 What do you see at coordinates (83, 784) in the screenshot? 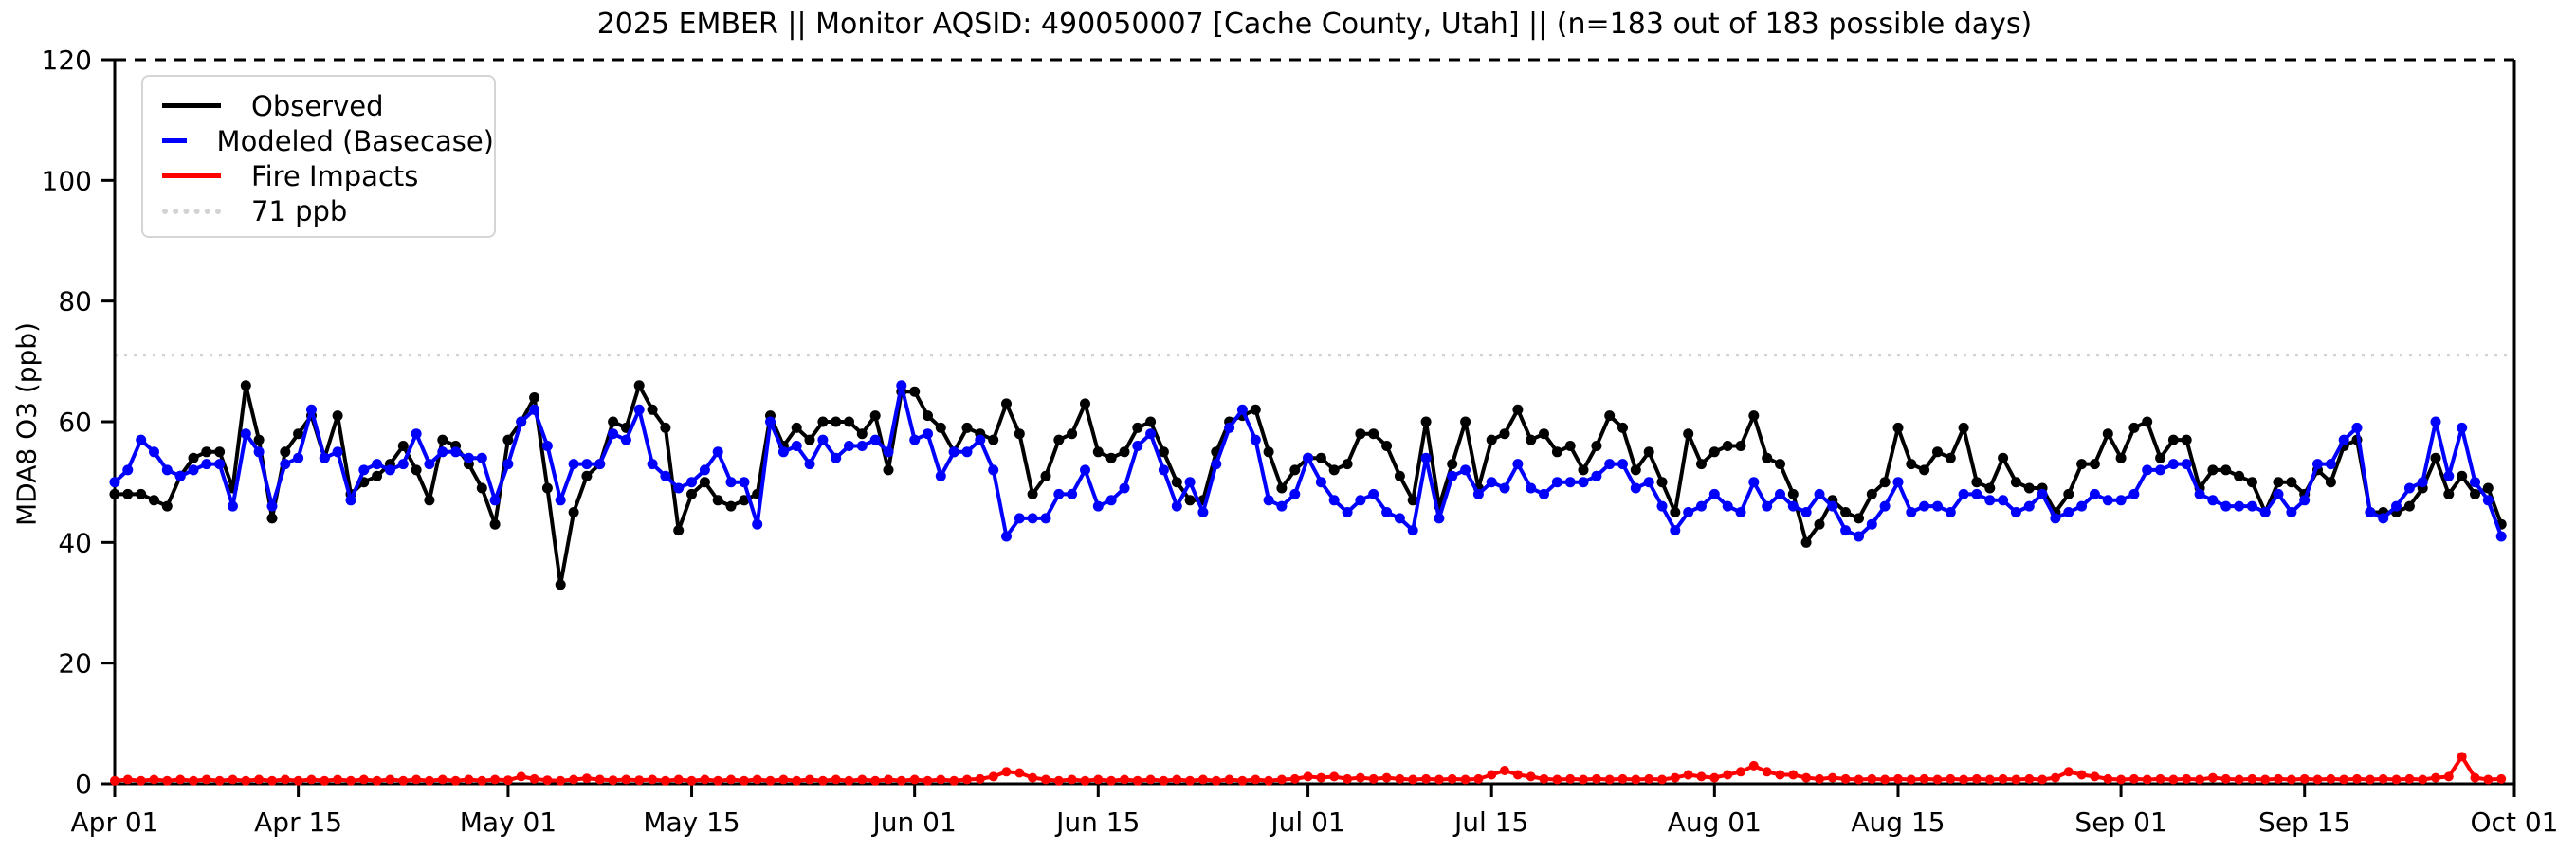
I see `y-tick-label: 0` at bounding box center [83, 784].